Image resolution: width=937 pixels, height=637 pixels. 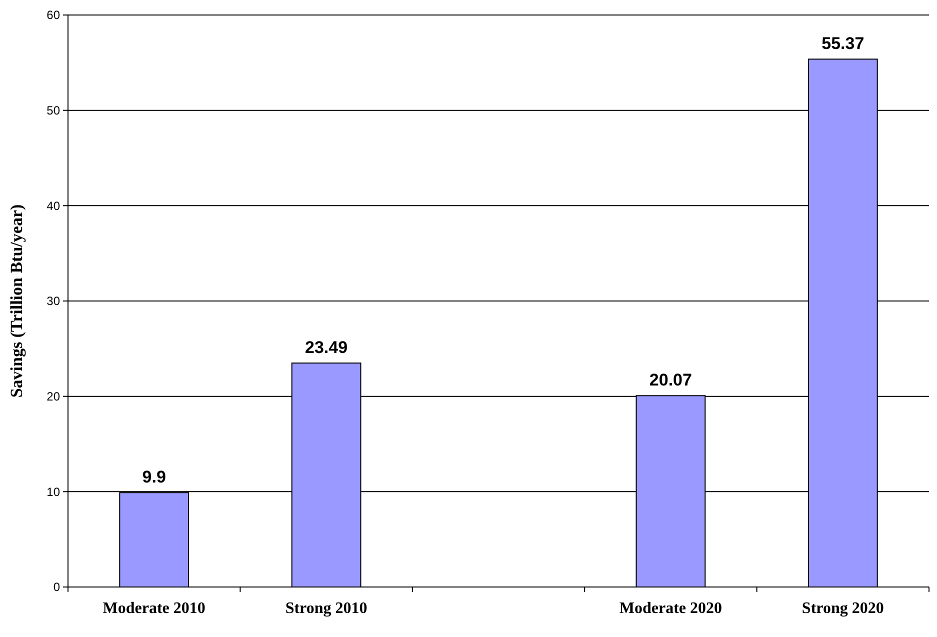 I want to click on y-tick-label: 30, so click(x=53, y=301).